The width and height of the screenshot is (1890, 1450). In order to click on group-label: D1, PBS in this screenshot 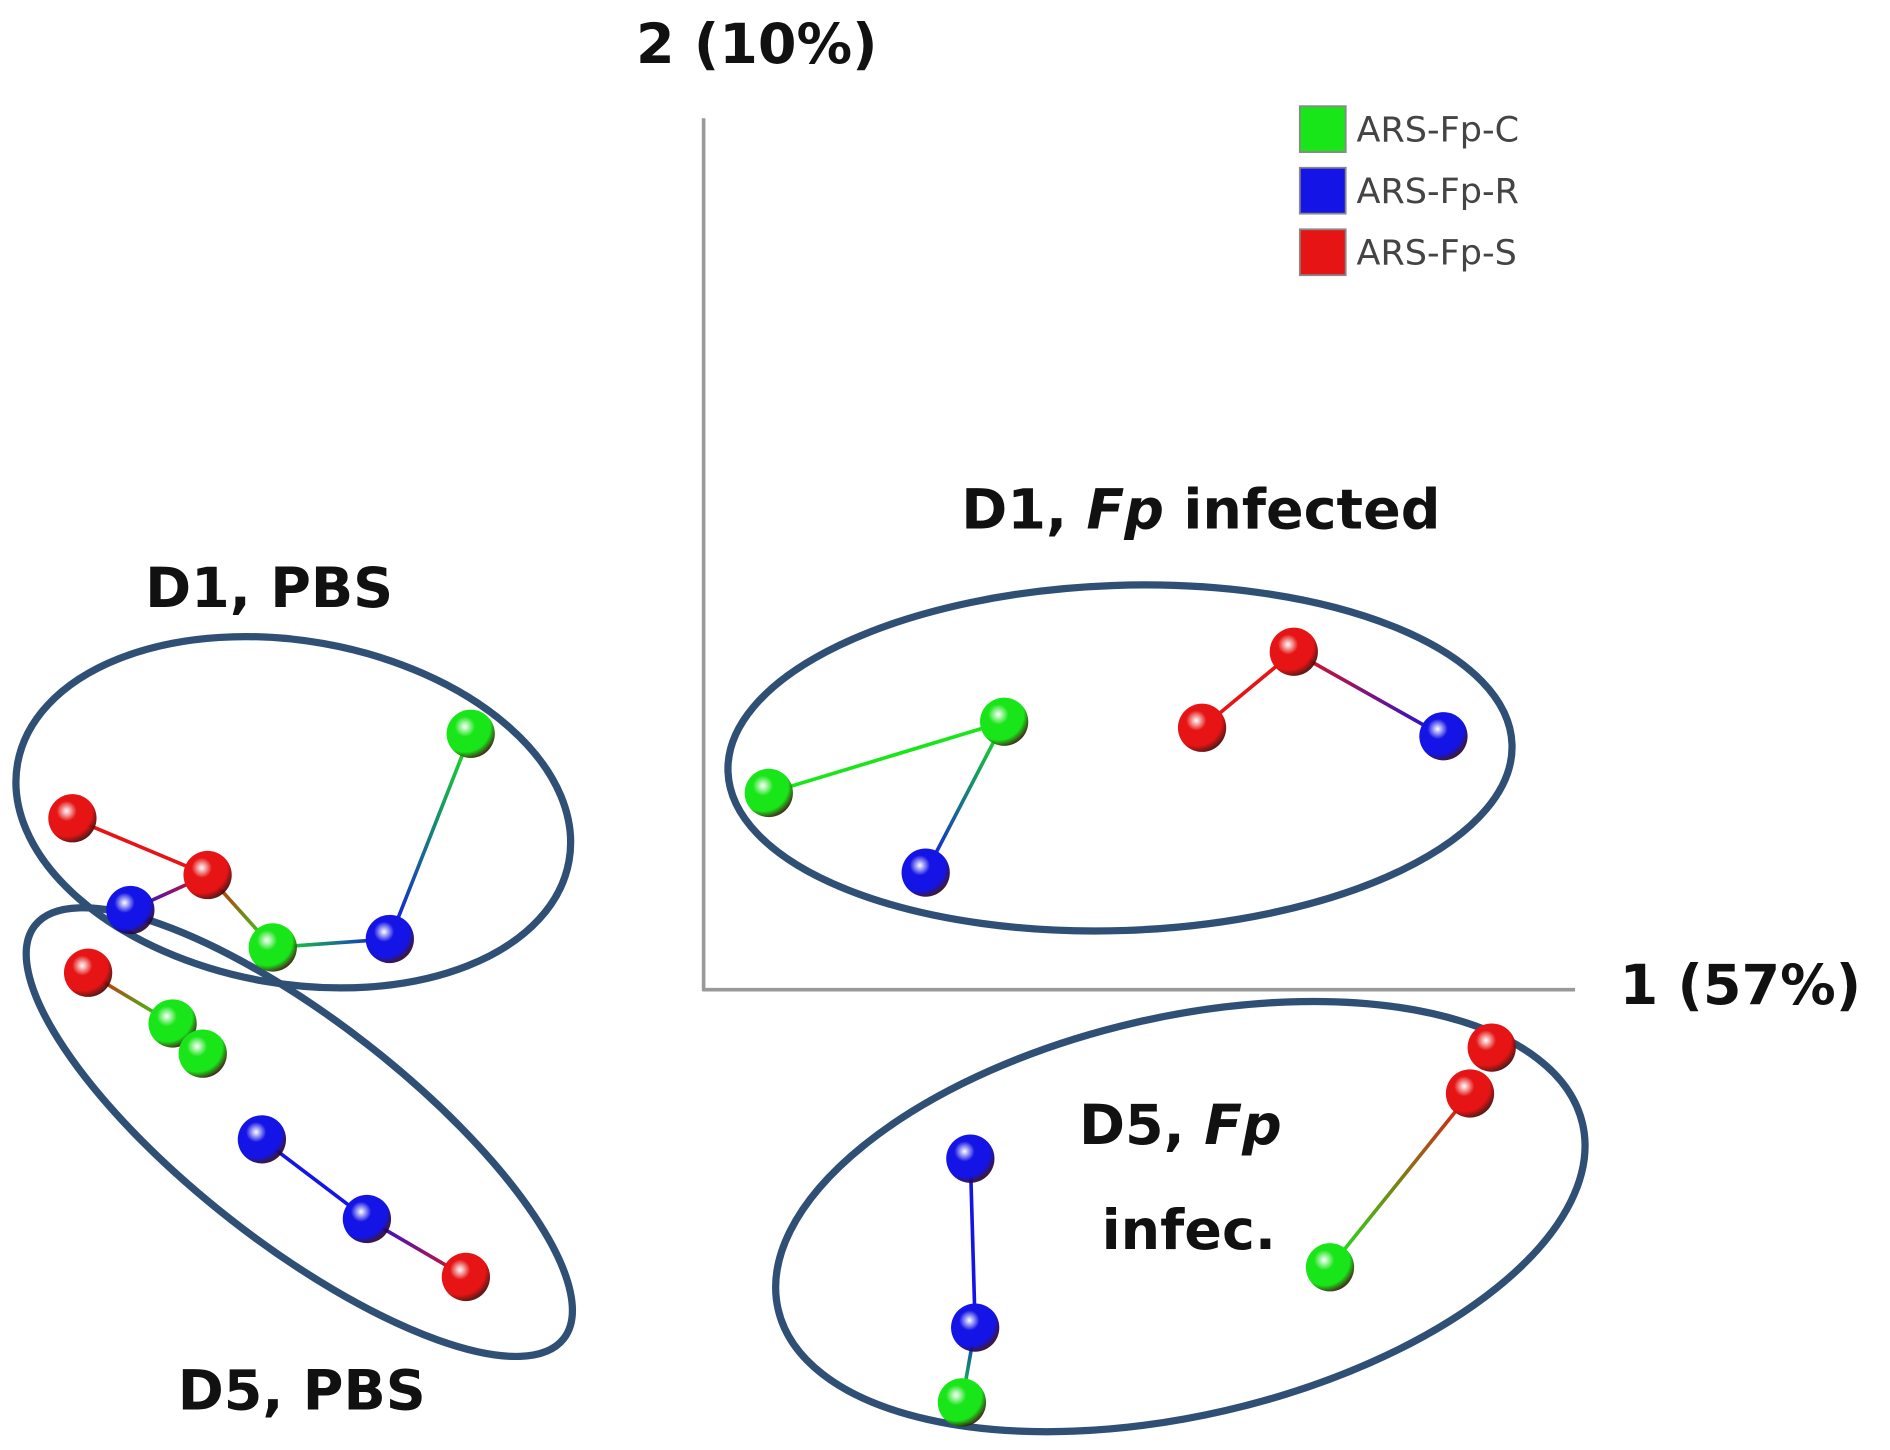, I will do `click(269, 588)`.